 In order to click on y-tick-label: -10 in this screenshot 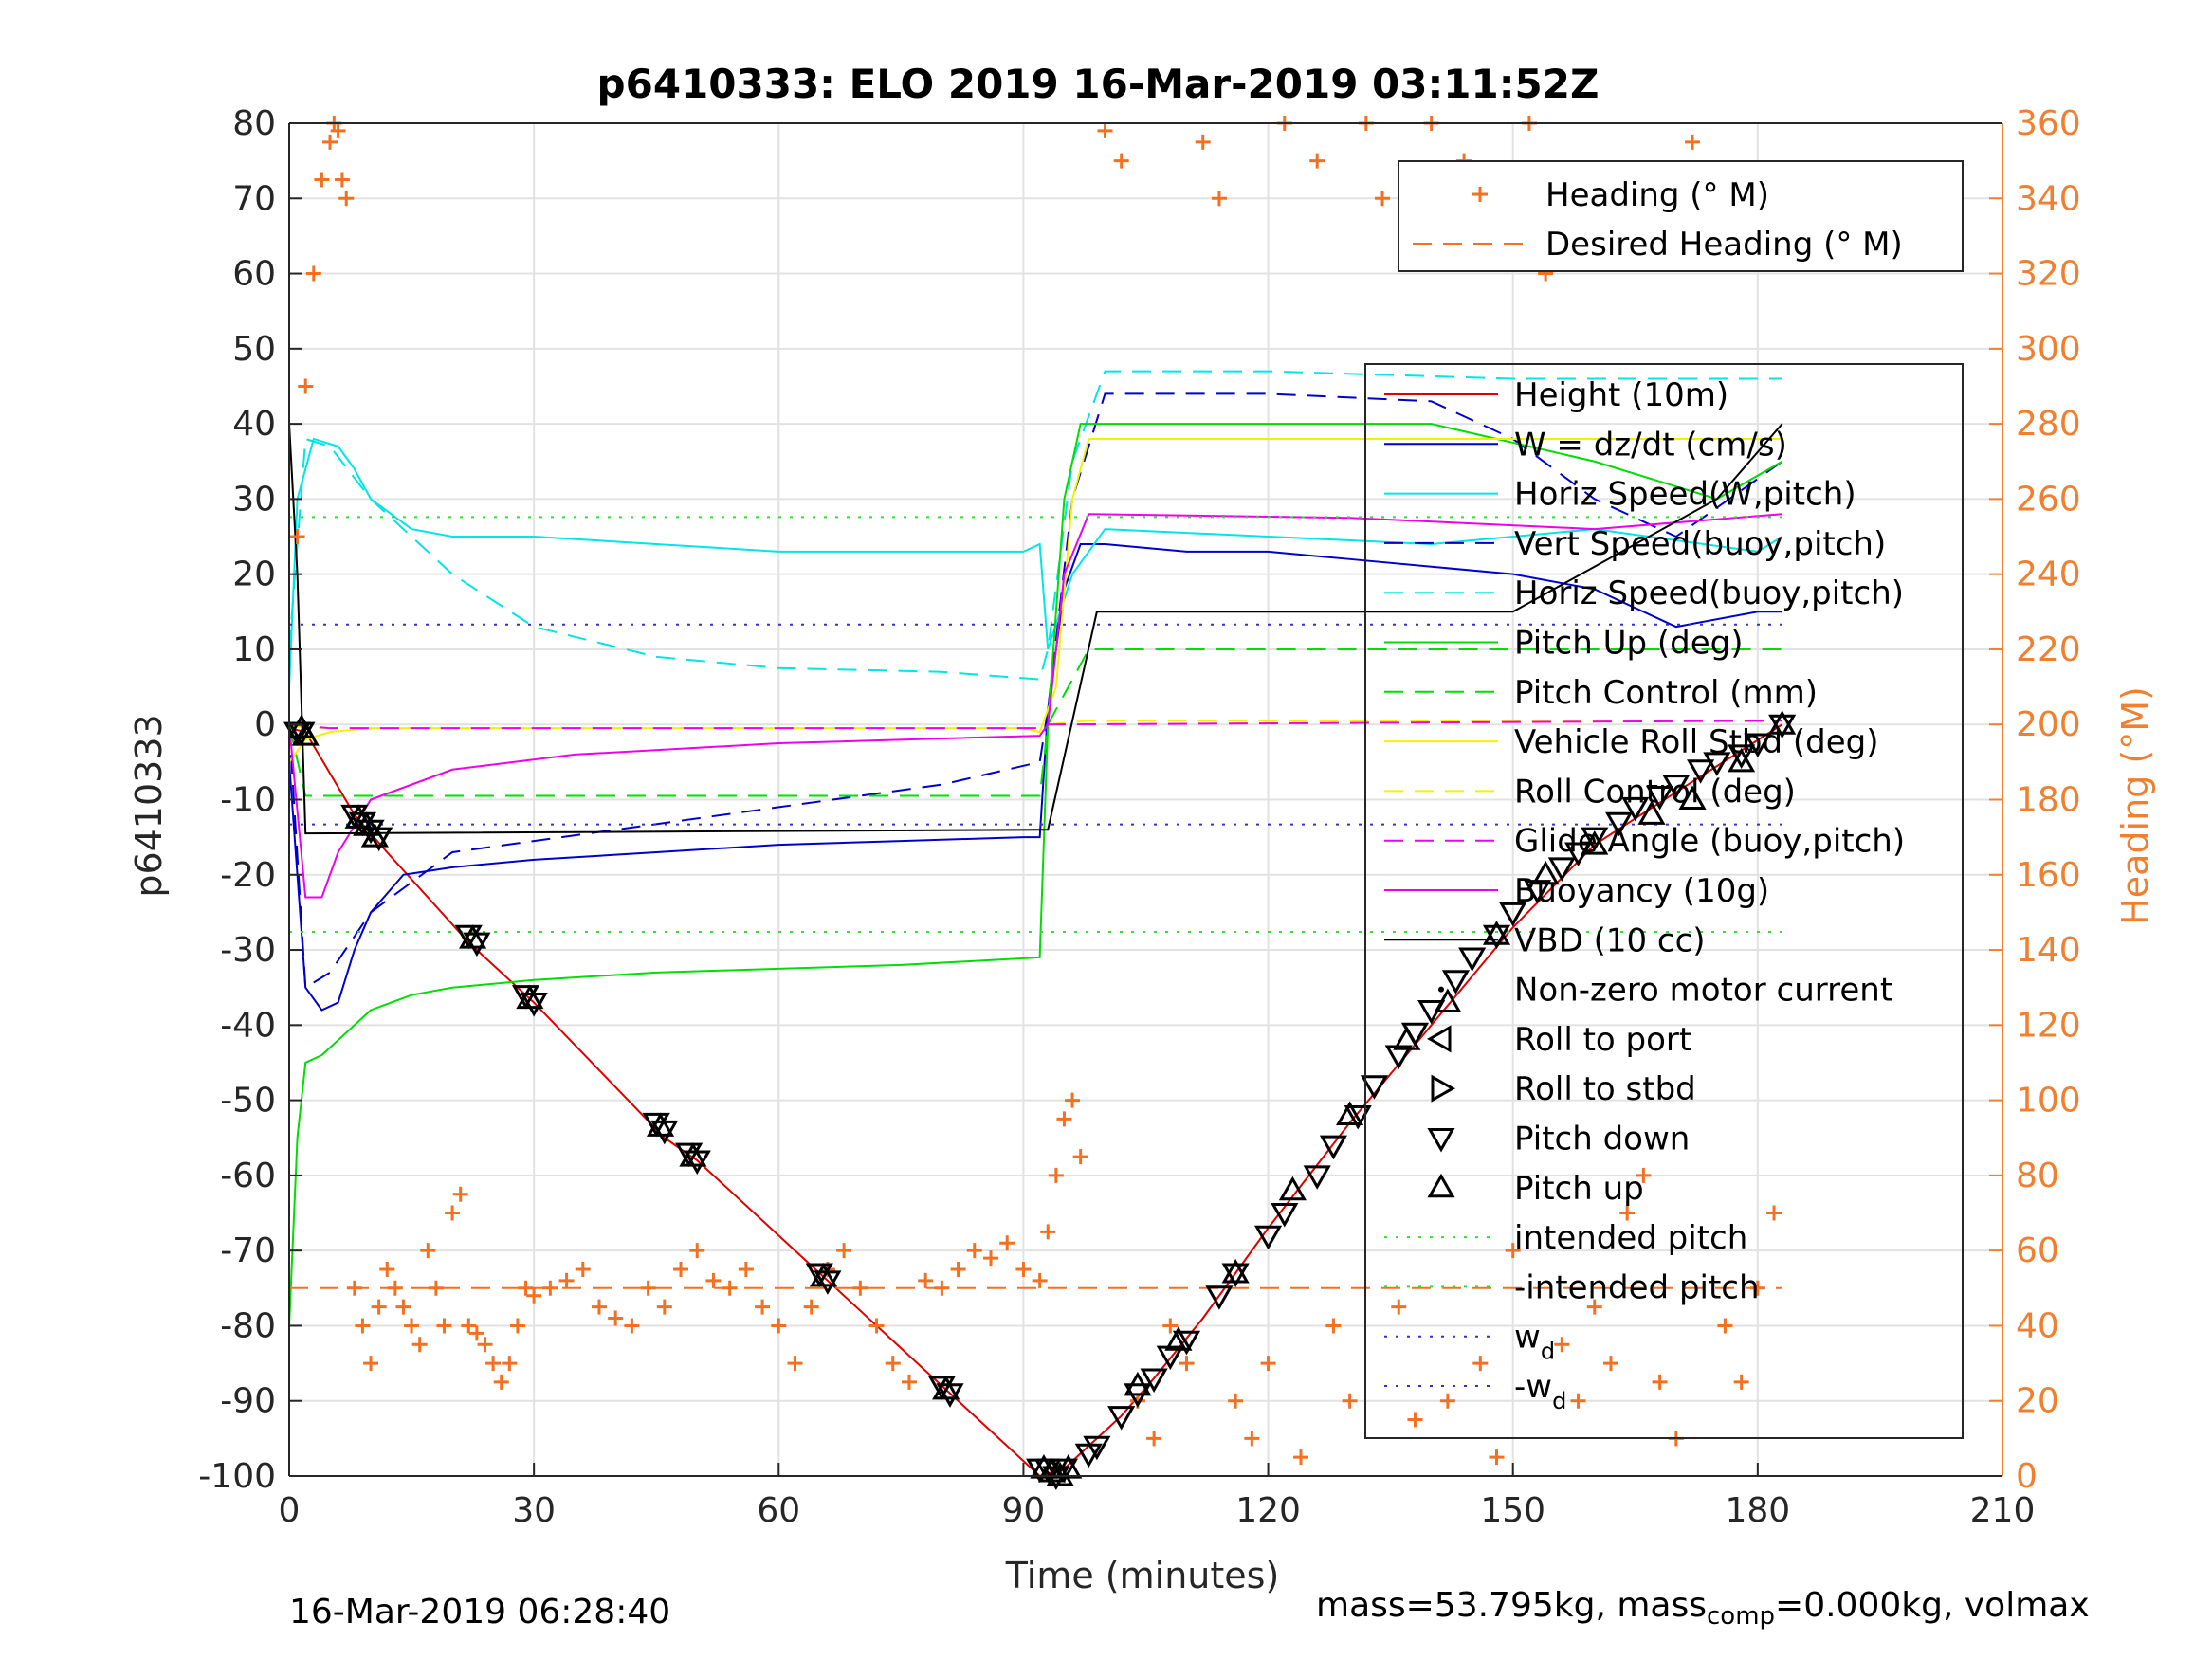, I will do `click(248, 800)`.